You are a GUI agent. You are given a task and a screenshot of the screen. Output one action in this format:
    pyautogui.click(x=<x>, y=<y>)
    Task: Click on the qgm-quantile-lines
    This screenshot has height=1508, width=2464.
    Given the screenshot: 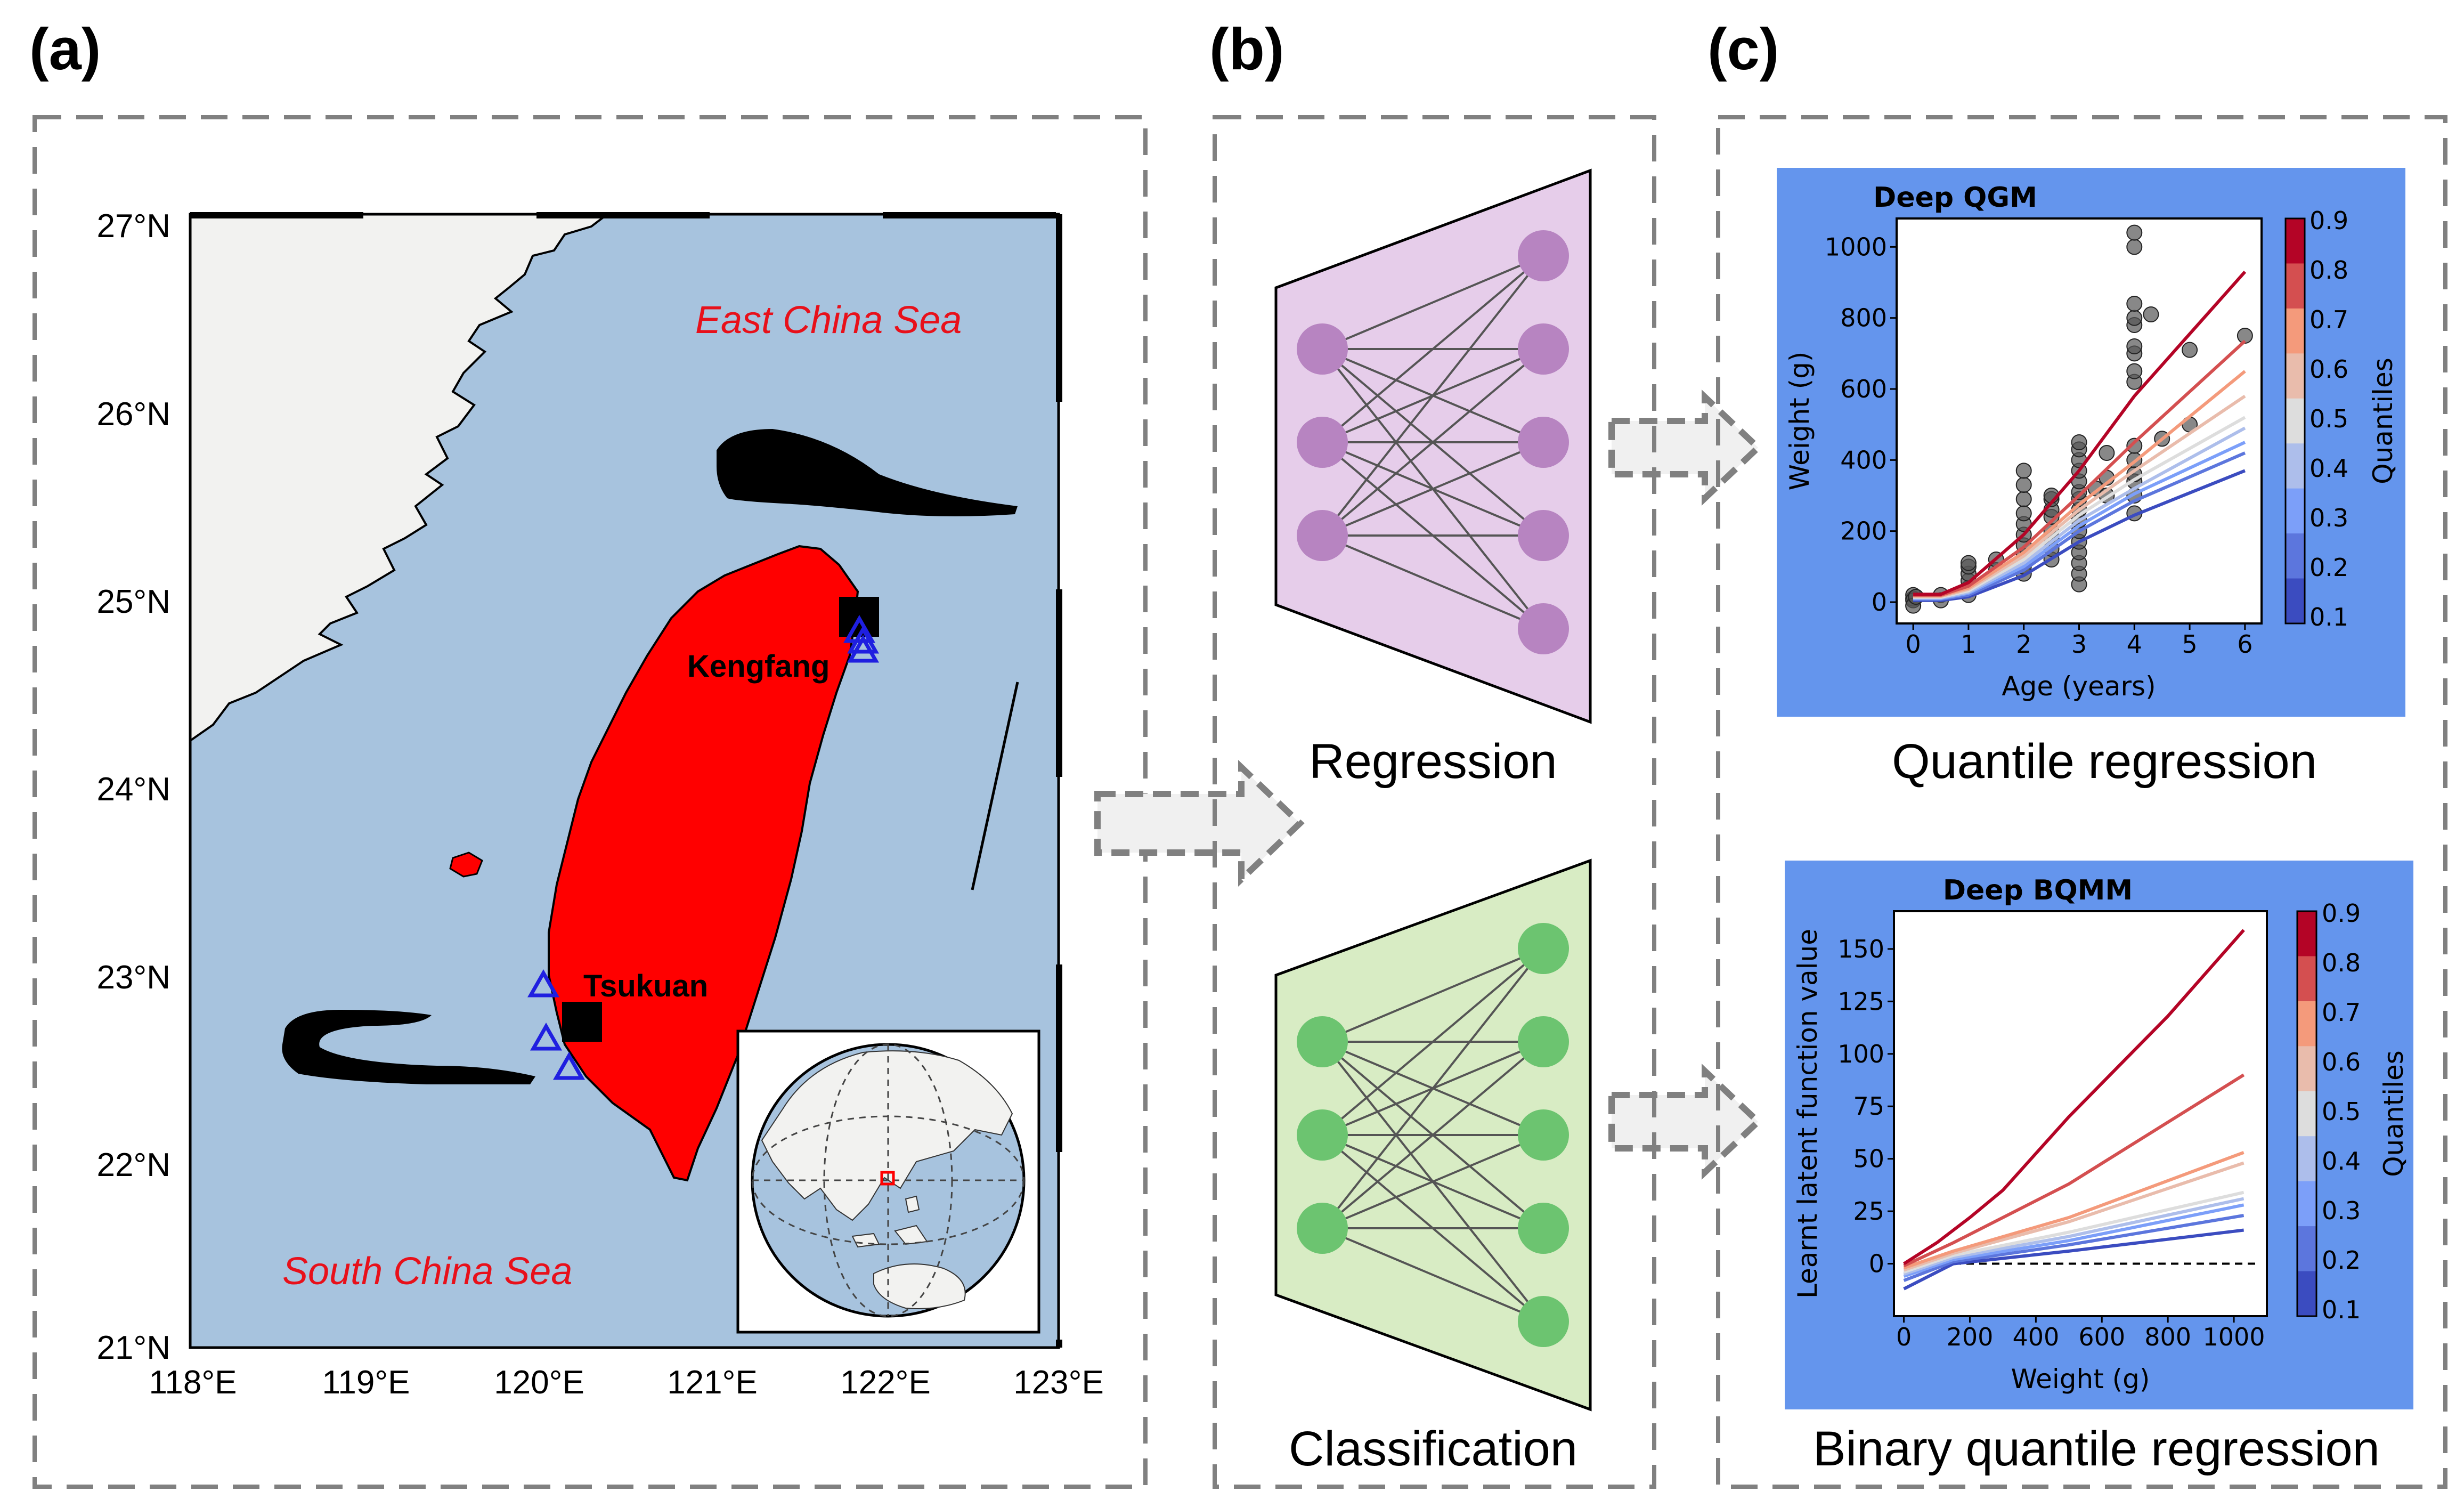 What is the action you would take?
    pyautogui.click(x=2068, y=438)
    